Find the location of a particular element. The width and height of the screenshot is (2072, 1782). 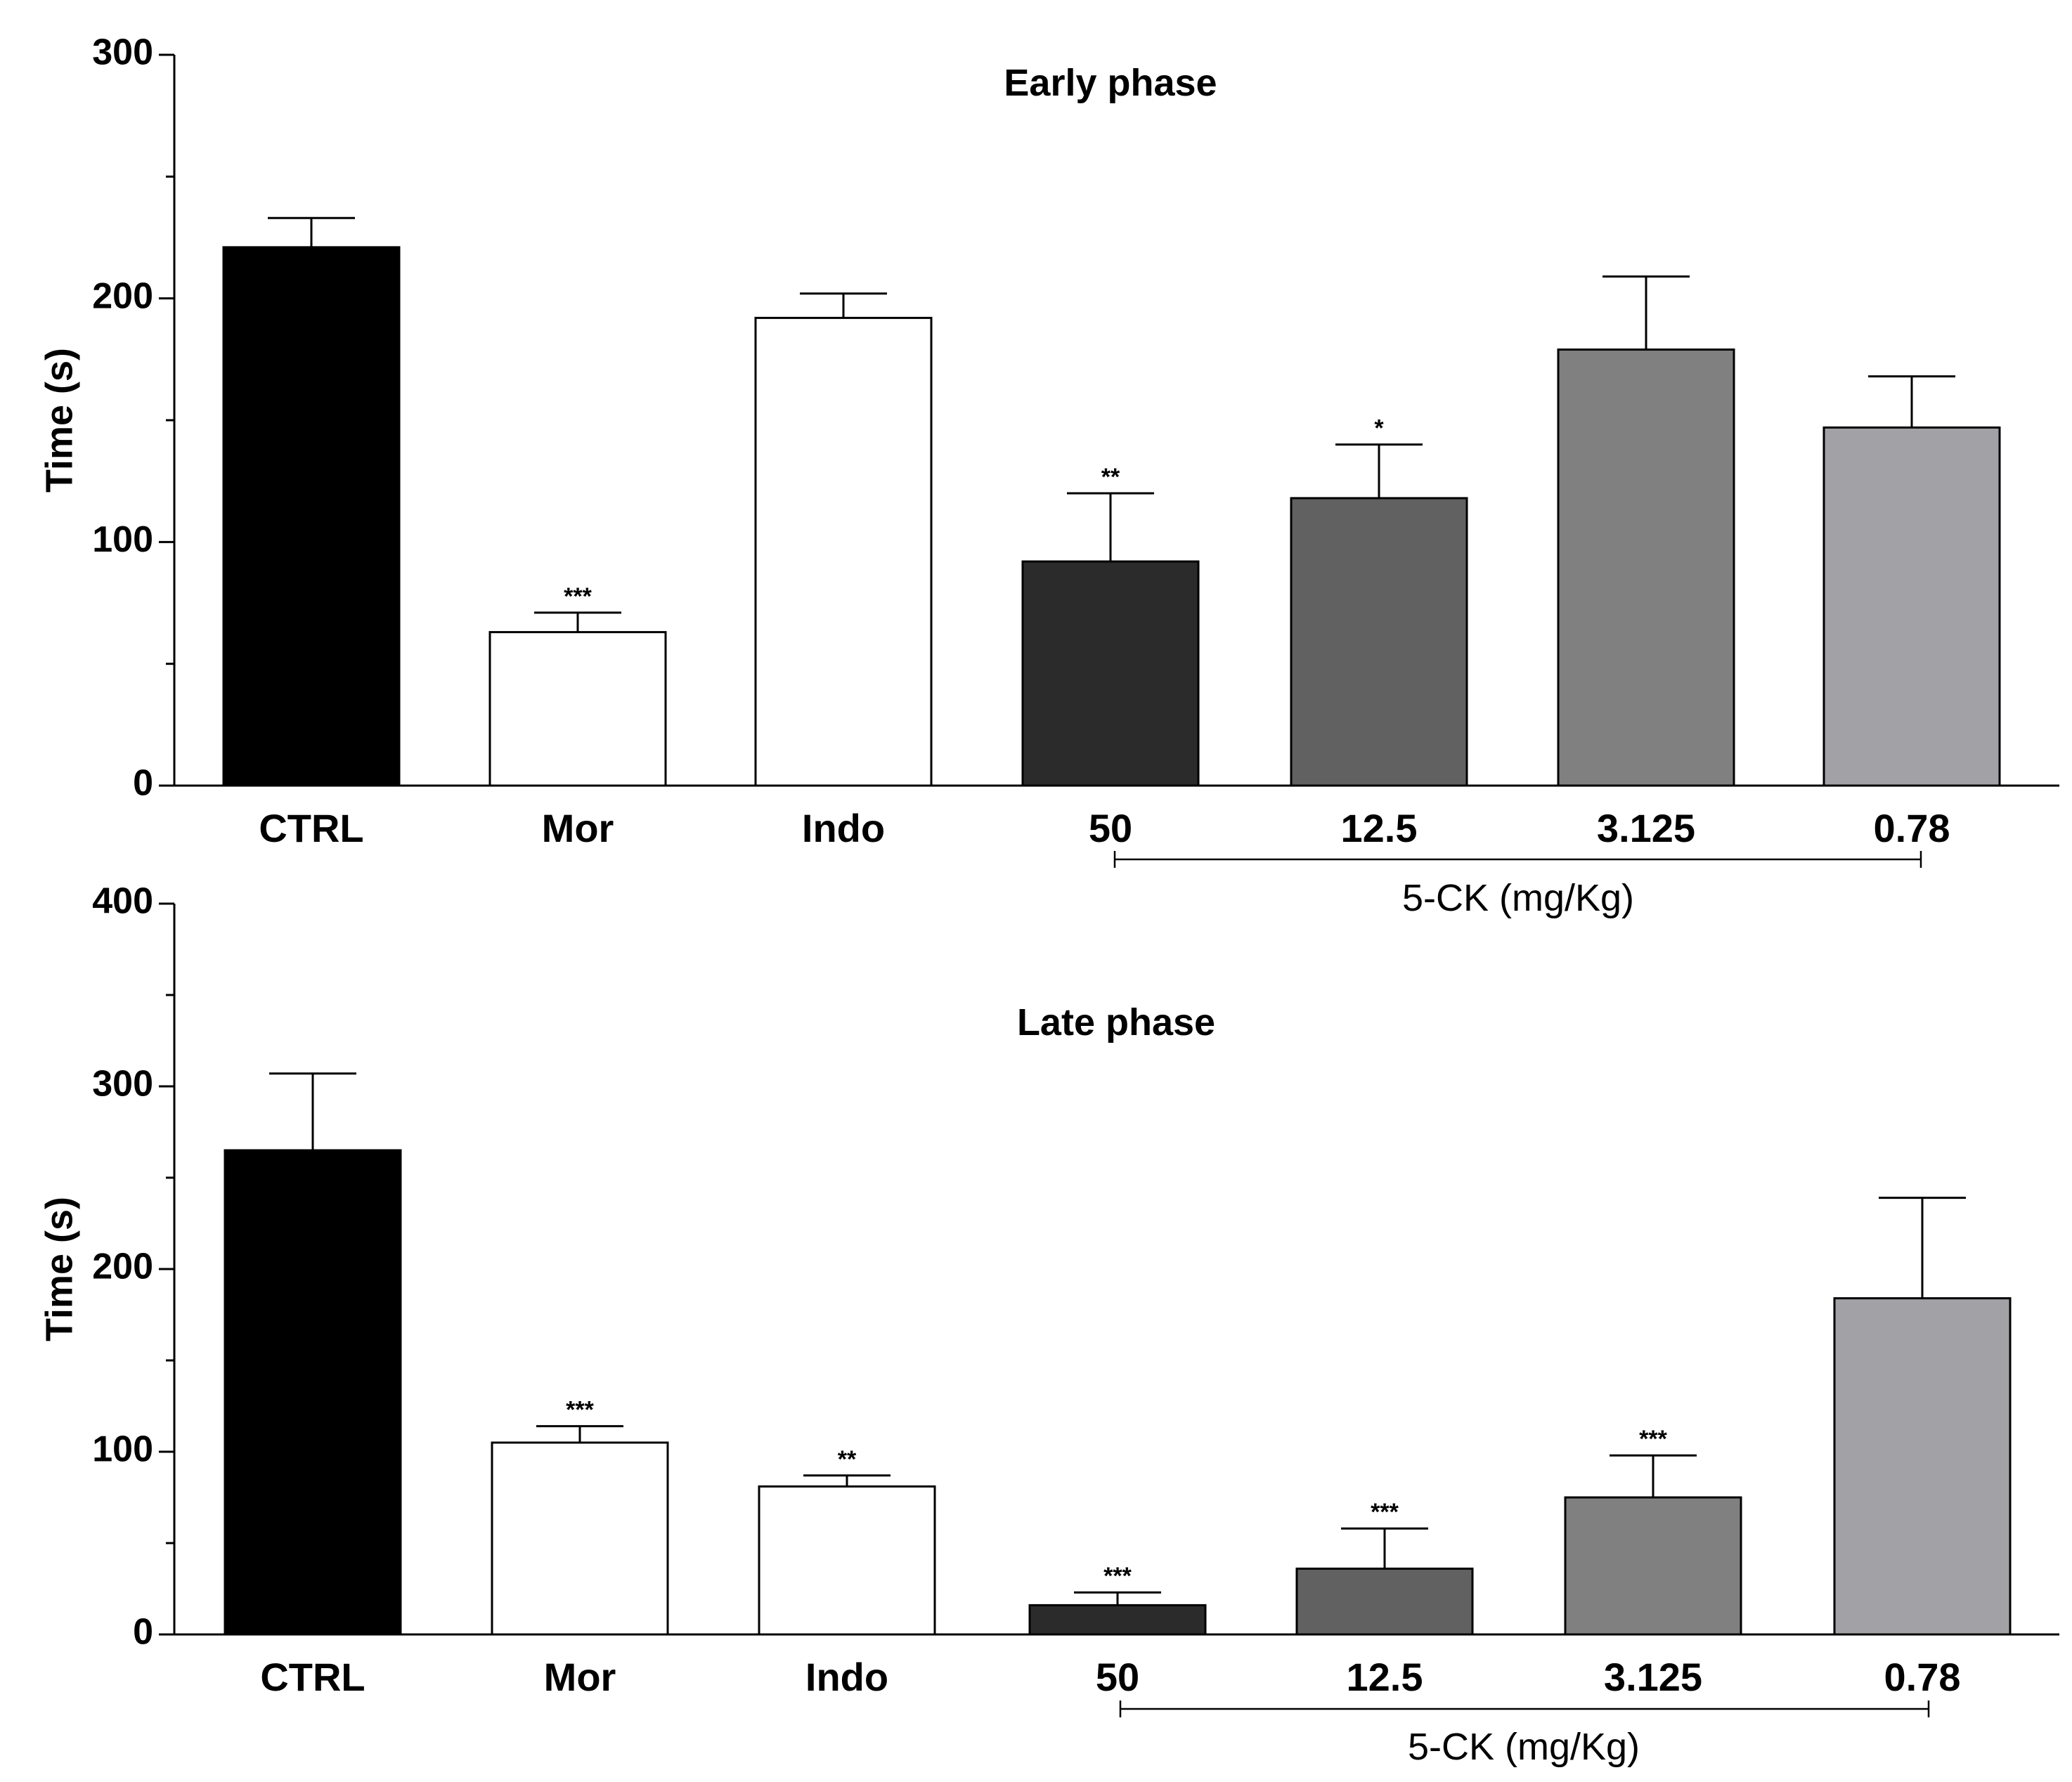

y-tick-label: 400 is located at coordinates (122, 901).